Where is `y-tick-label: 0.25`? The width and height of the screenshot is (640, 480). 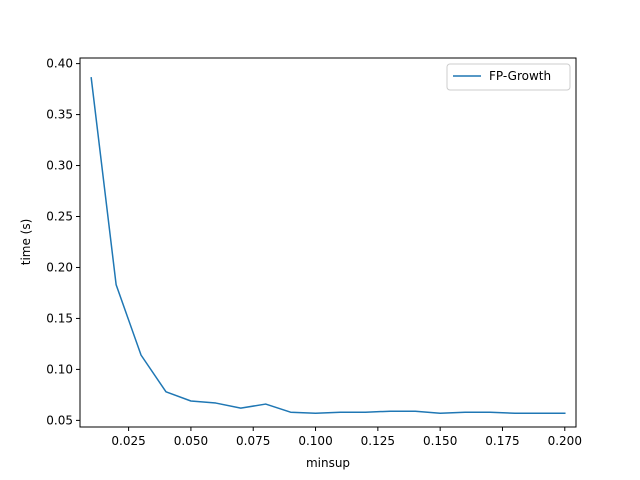
y-tick-label: 0.25 is located at coordinates (59, 217).